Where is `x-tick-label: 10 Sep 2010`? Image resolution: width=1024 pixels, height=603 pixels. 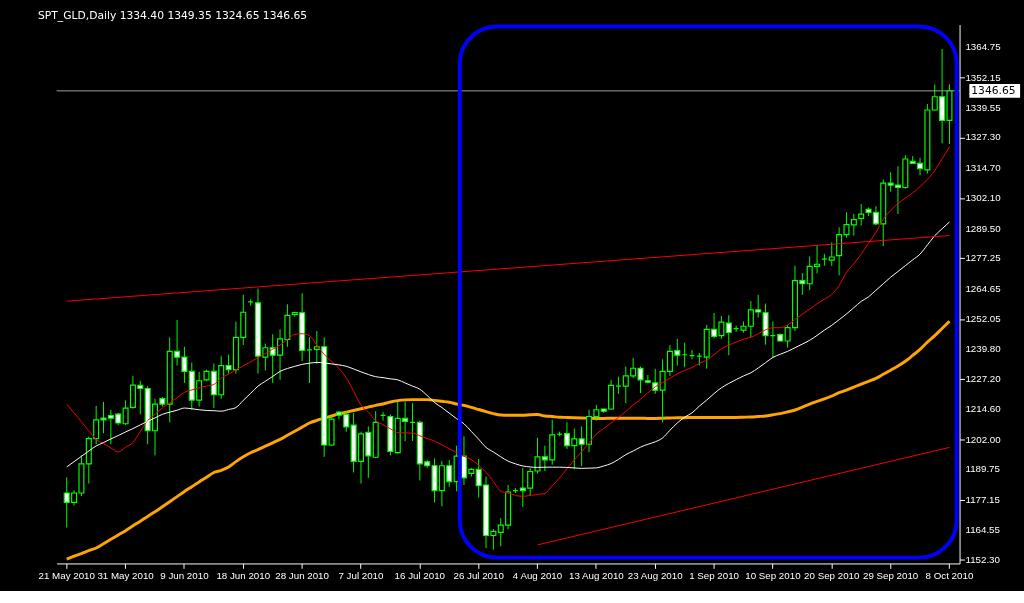
x-tick-label: 10 Sep 2010 is located at coordinates (773, 575).